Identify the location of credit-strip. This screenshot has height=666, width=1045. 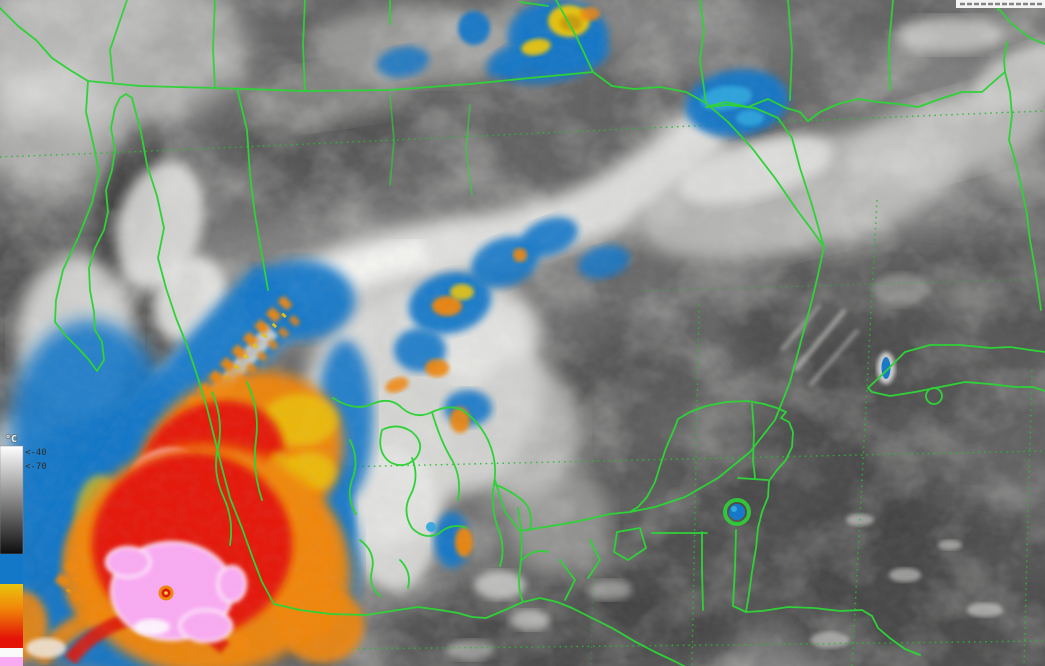
(1000, 4).